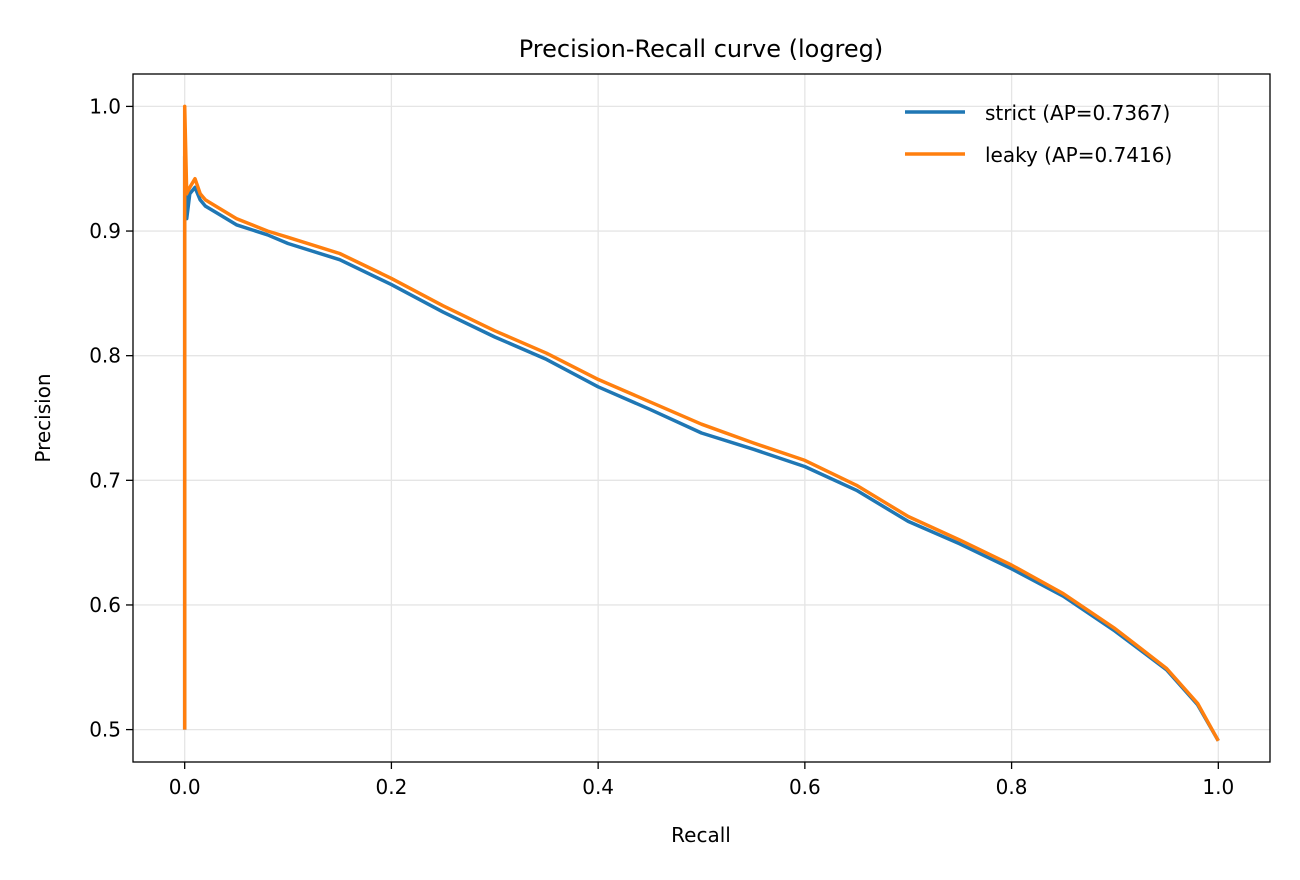  What do you see at coordinates (105, 356) in the screenshot?
I see `y-tick-label: 0.8` at bounding box center [105, 356].